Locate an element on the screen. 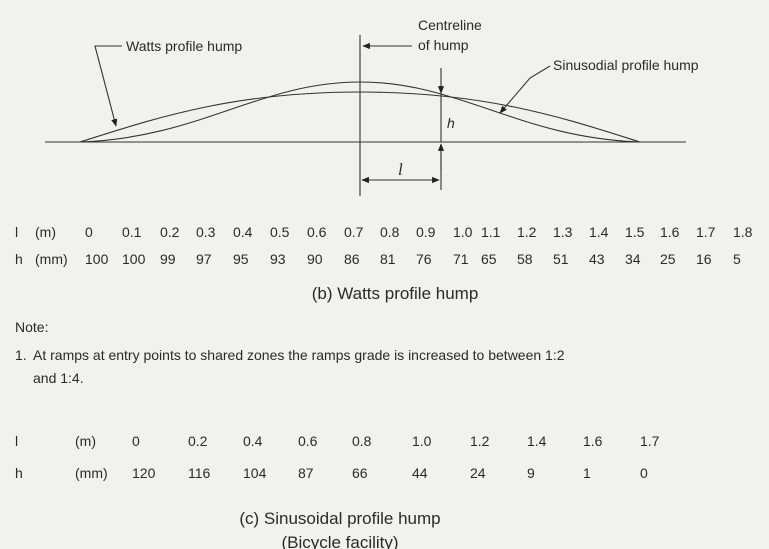 This screenshot has height=549, width=769. table-cell: 1 is located at coordinates (587, 473).